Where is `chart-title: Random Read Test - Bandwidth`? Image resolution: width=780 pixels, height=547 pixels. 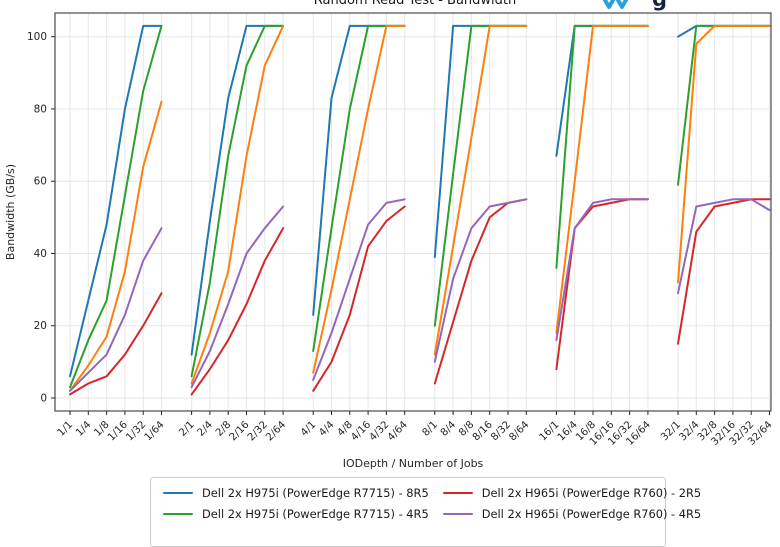
chart-title: Random Read Test - Bandwidth is located at coordinates (415, 4).